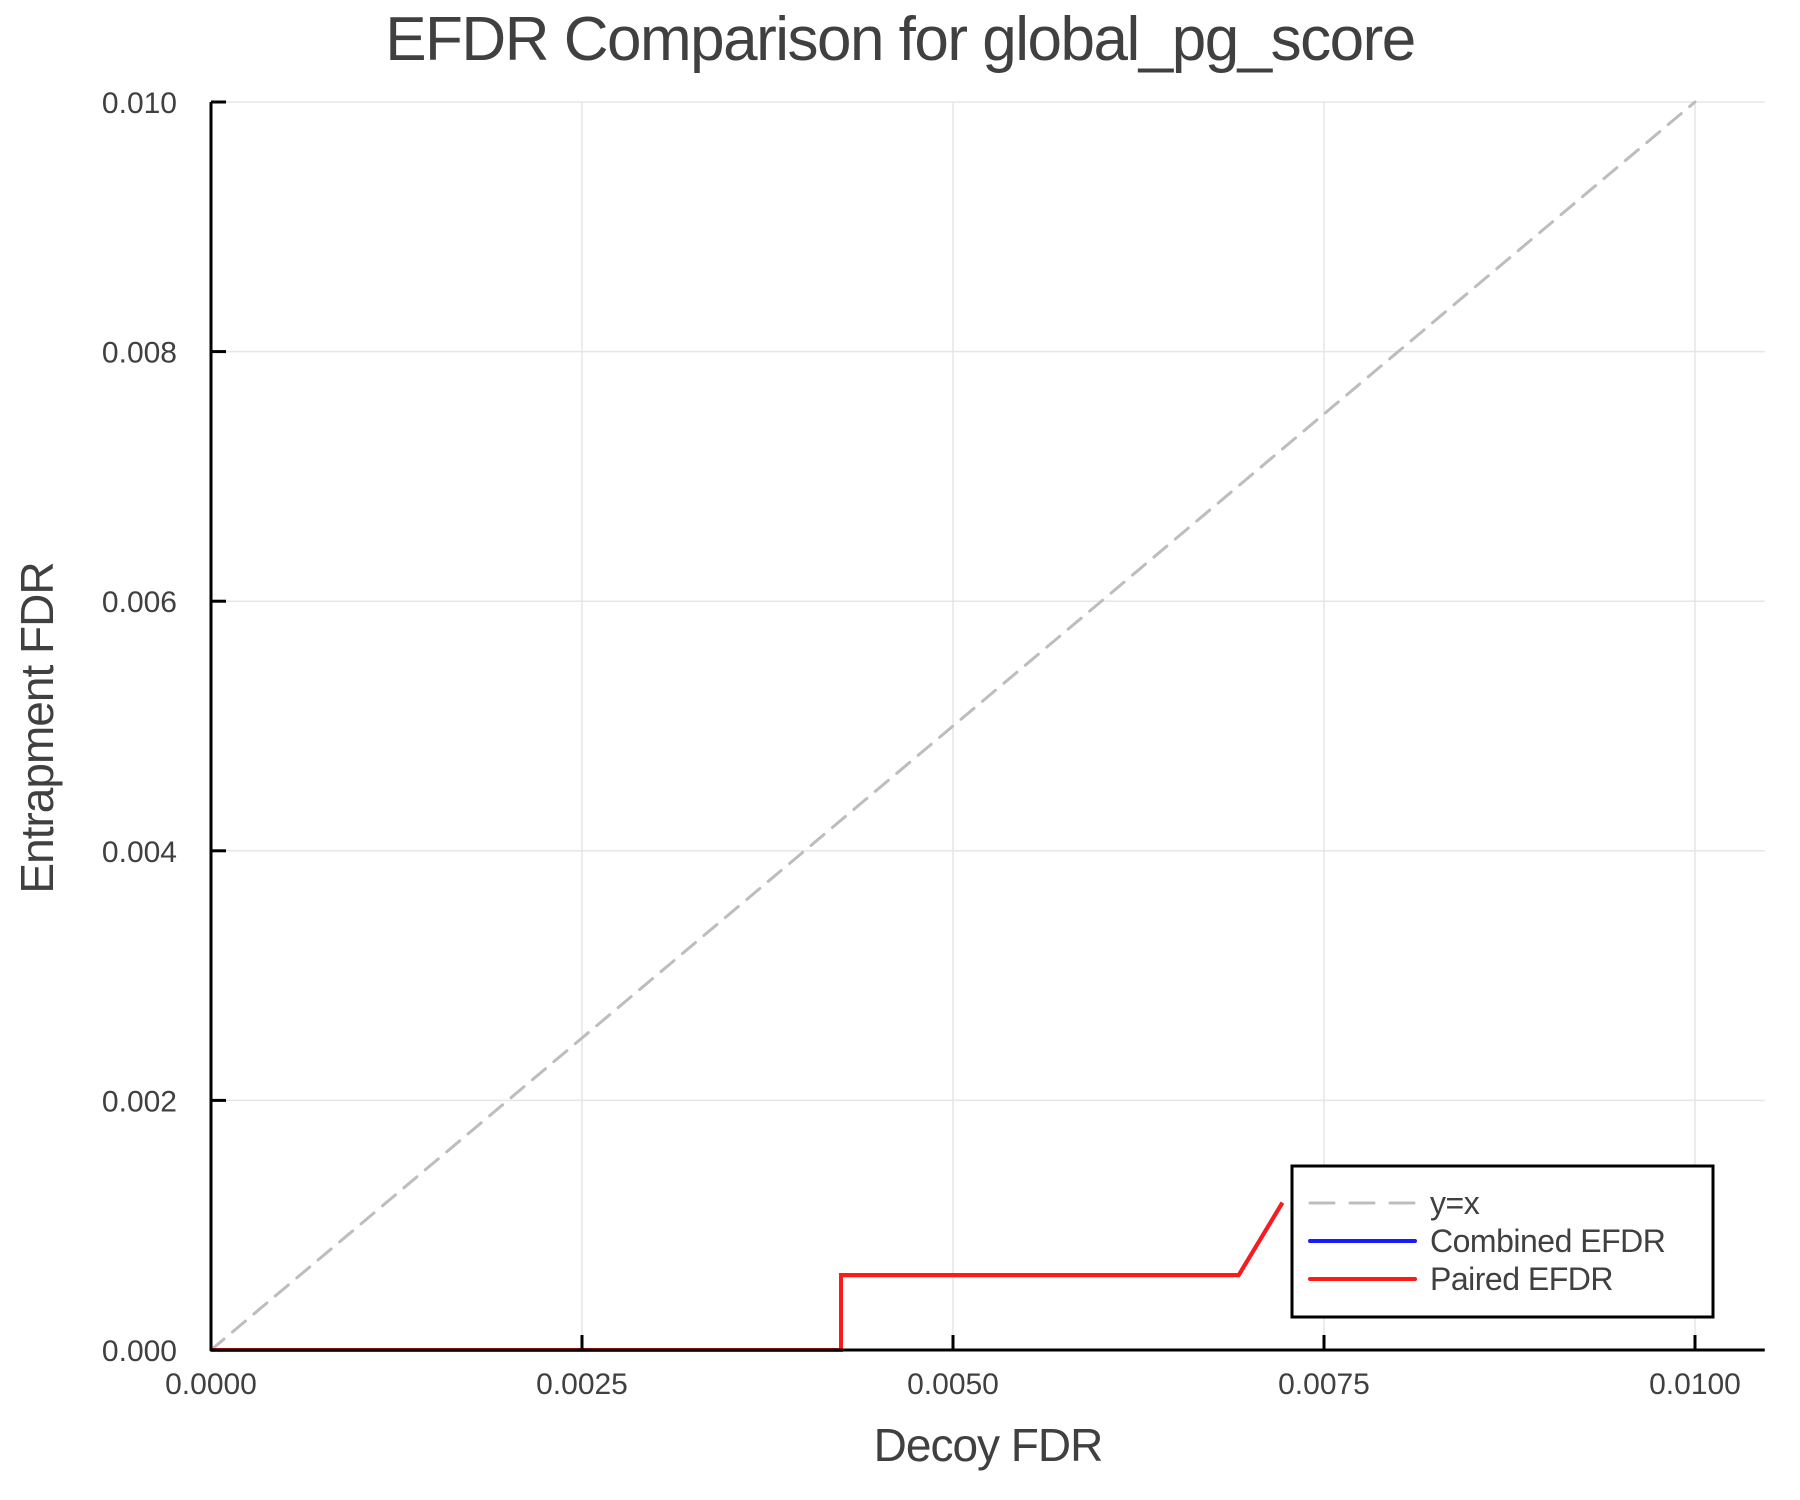 Image resolution: width=1800 pixels, height=1500 pixels. What do you see at coordinates (139, 353) in the screenshot?
I see `y-tick-label: 0.008` at bounding box center [139, 353].